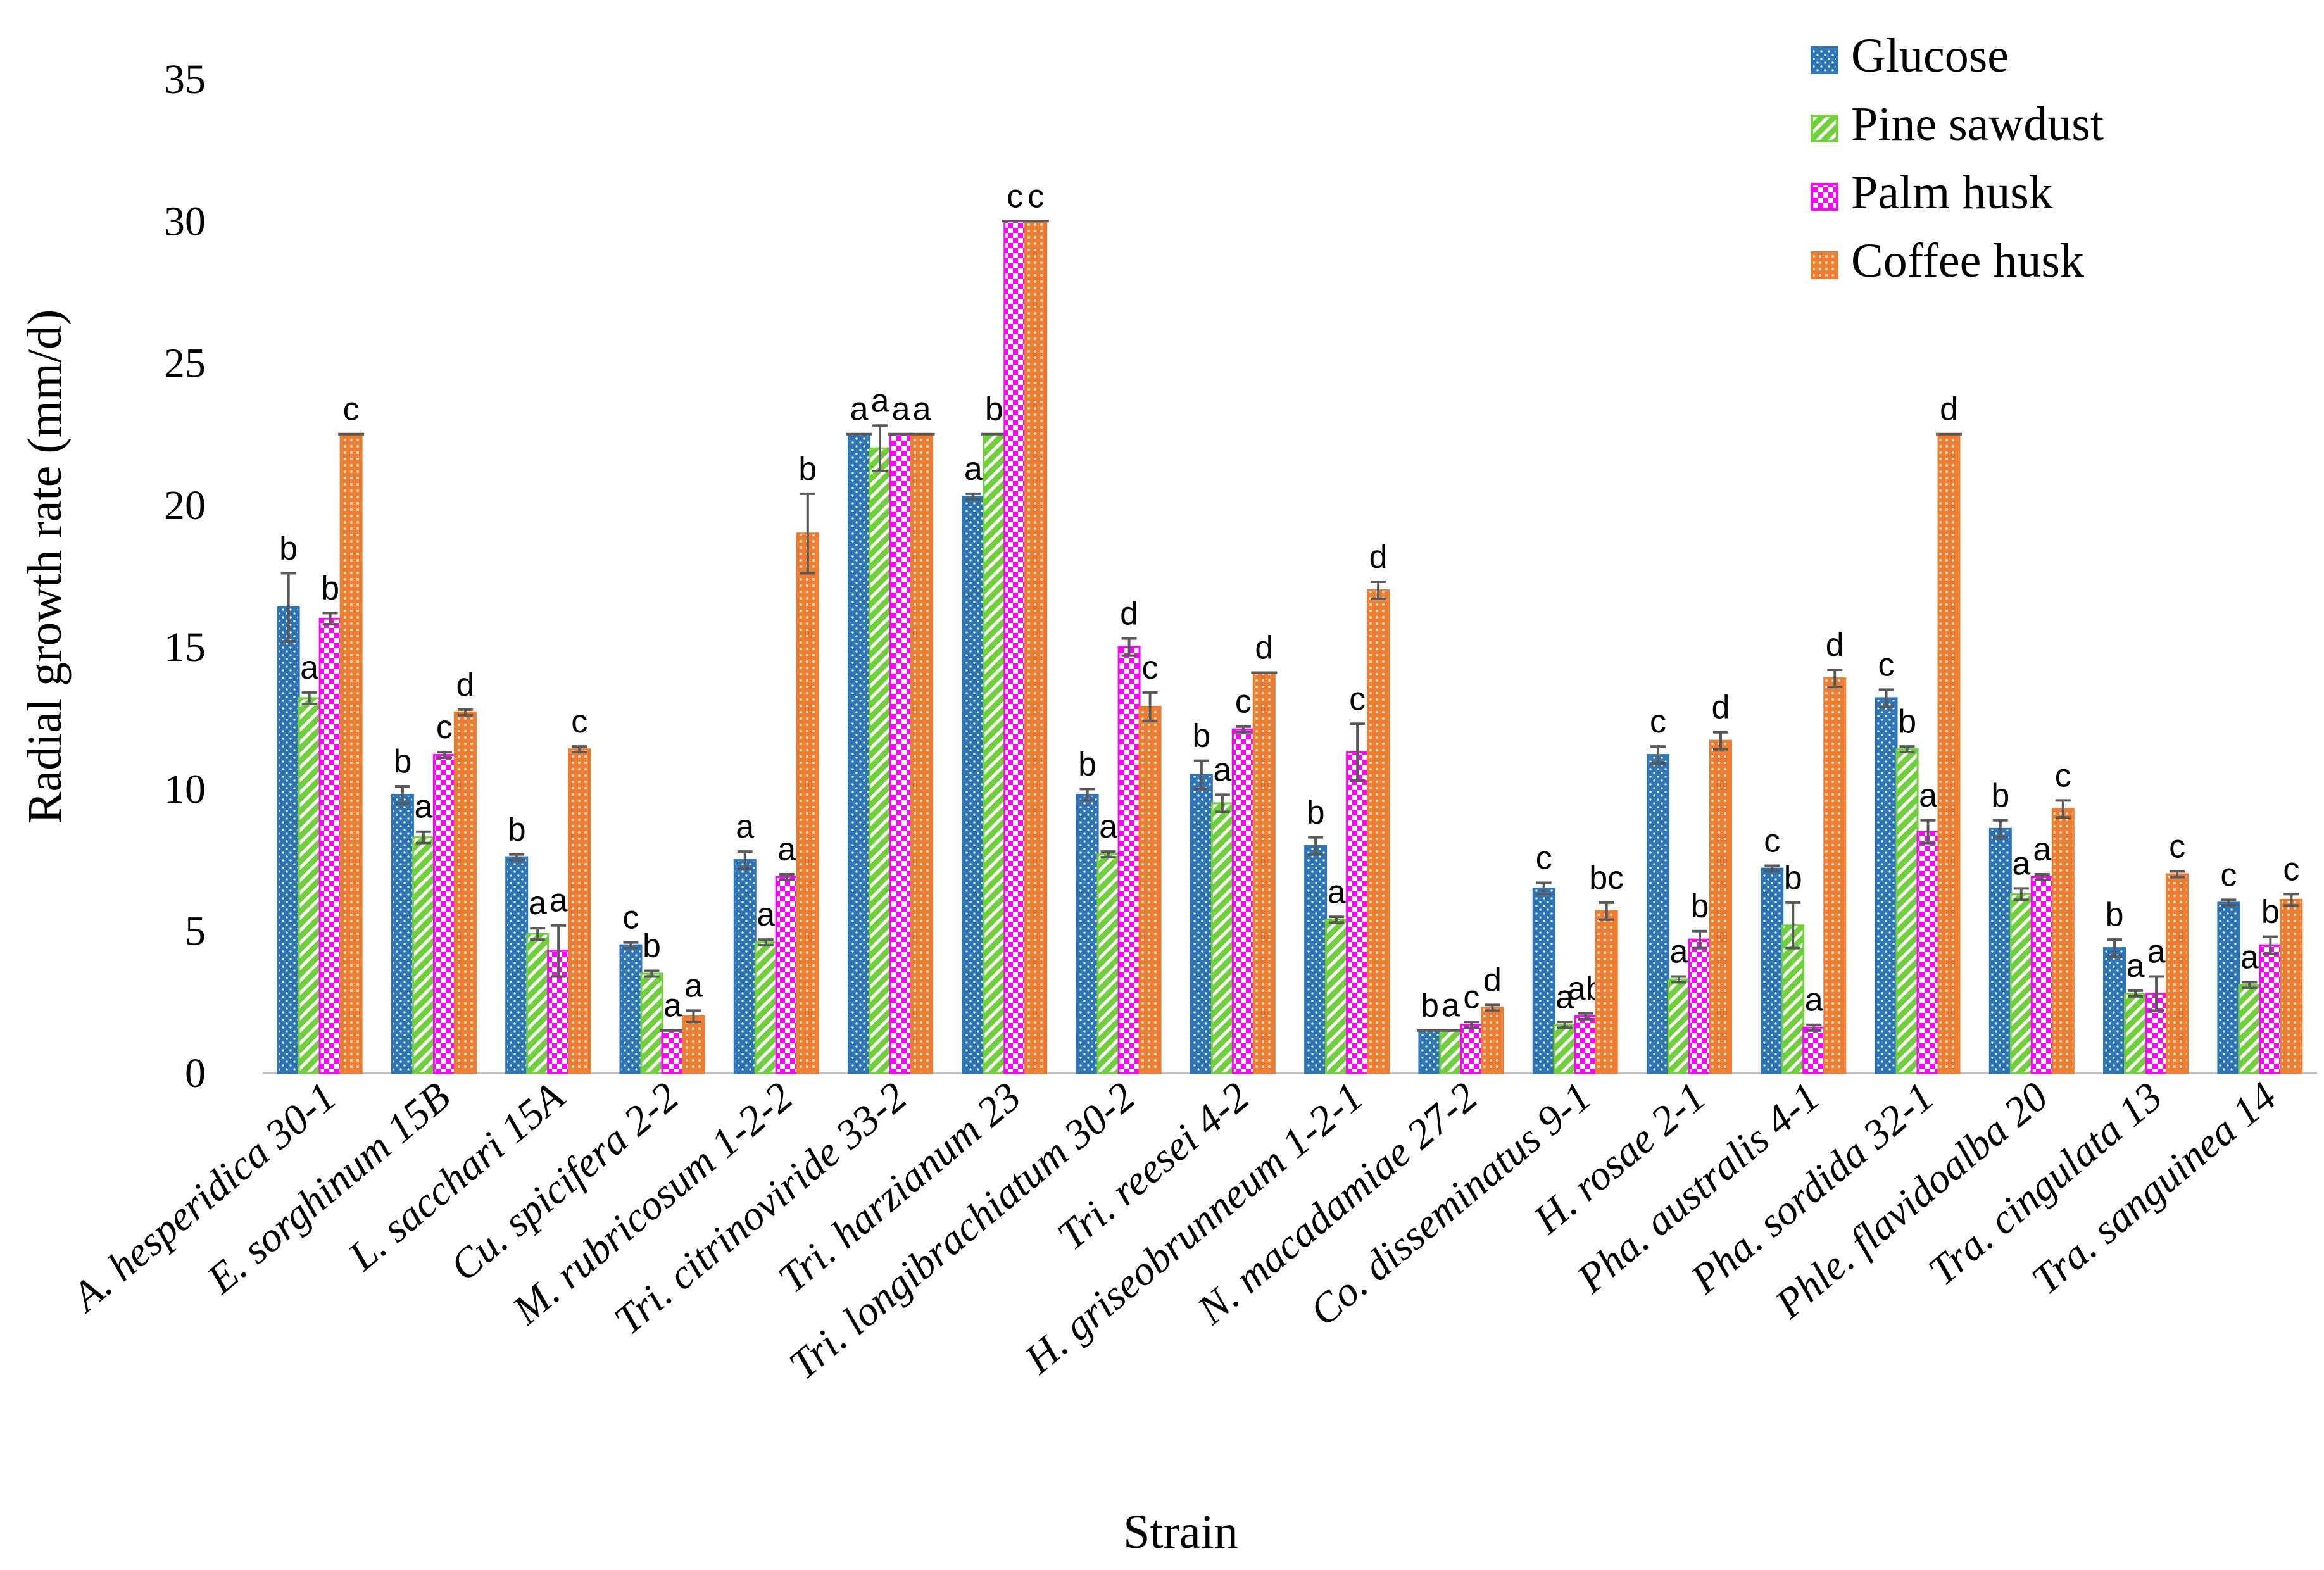  What do you see at coordinates (185, 506) in the screenshot?
I see `y-tick-label: 20` at bounding box center [185, 506].